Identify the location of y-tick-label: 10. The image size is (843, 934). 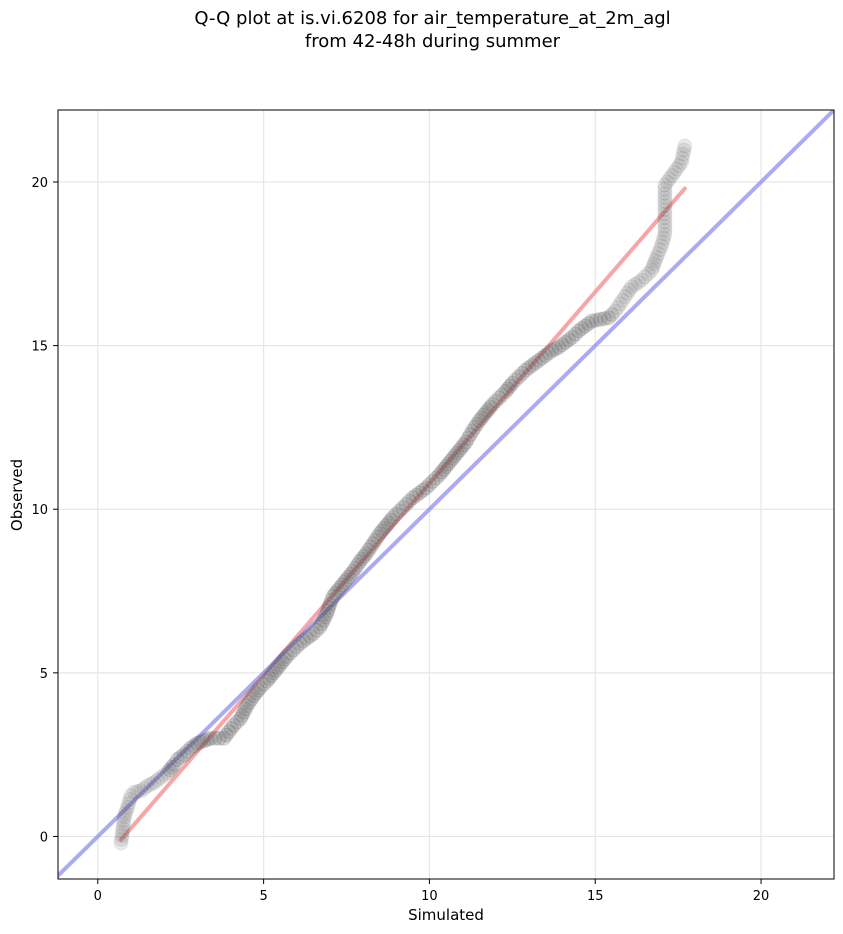
(39, 510).